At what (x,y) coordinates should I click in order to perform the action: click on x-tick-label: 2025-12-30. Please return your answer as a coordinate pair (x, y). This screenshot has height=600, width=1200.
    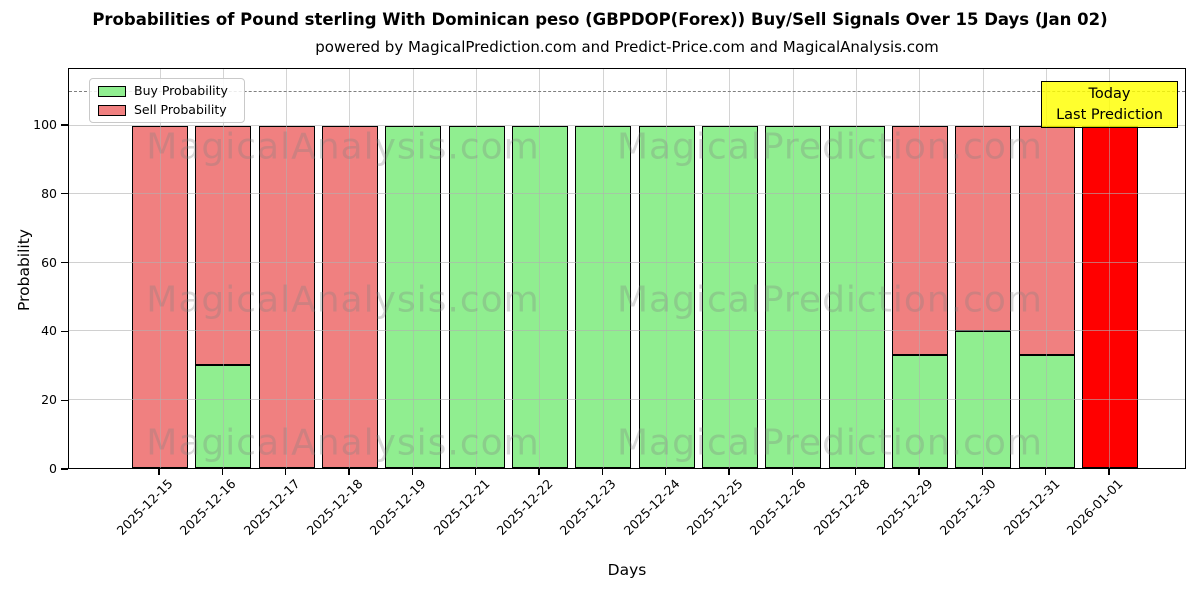
    Looking at the image, I should click on (967, 507).